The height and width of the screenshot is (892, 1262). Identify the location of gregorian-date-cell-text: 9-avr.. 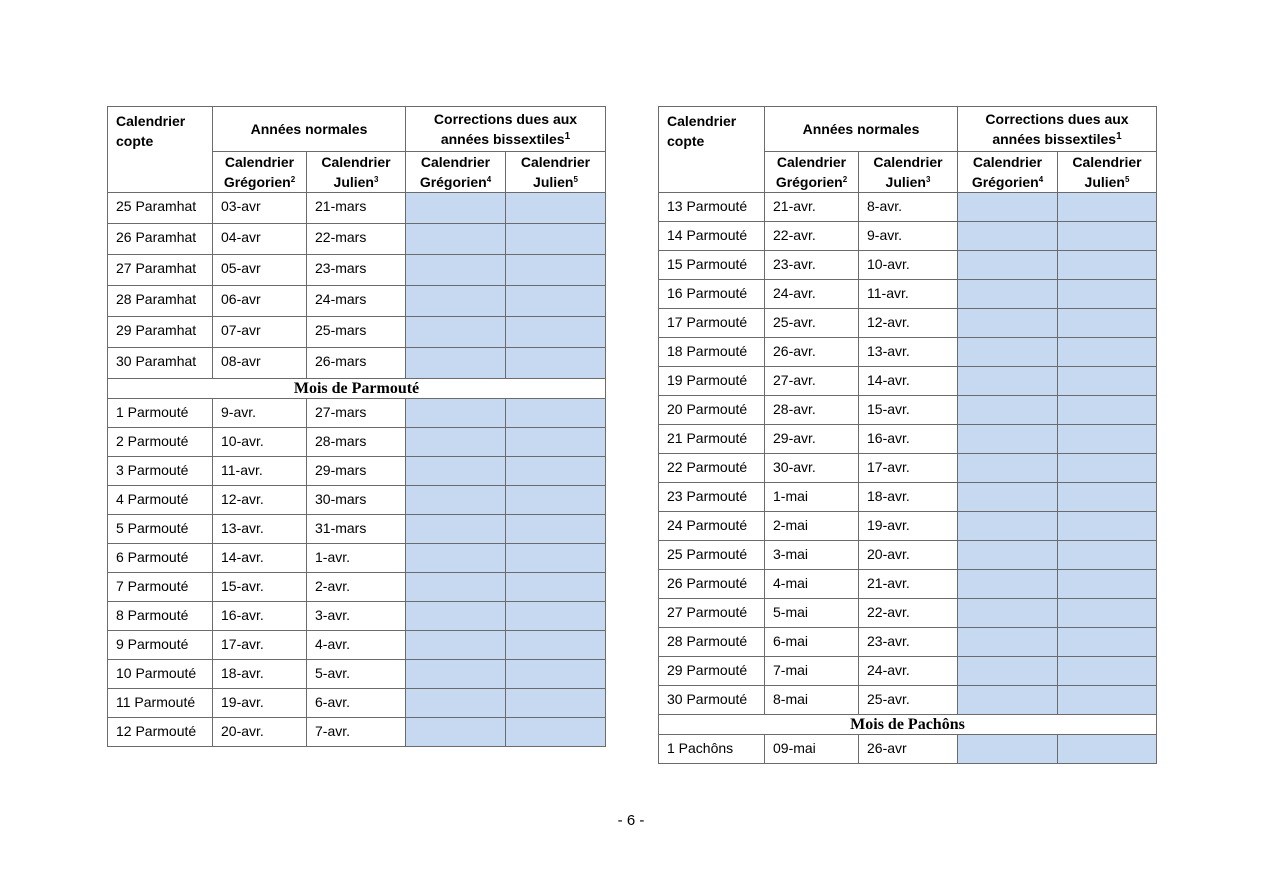
(239, 412).